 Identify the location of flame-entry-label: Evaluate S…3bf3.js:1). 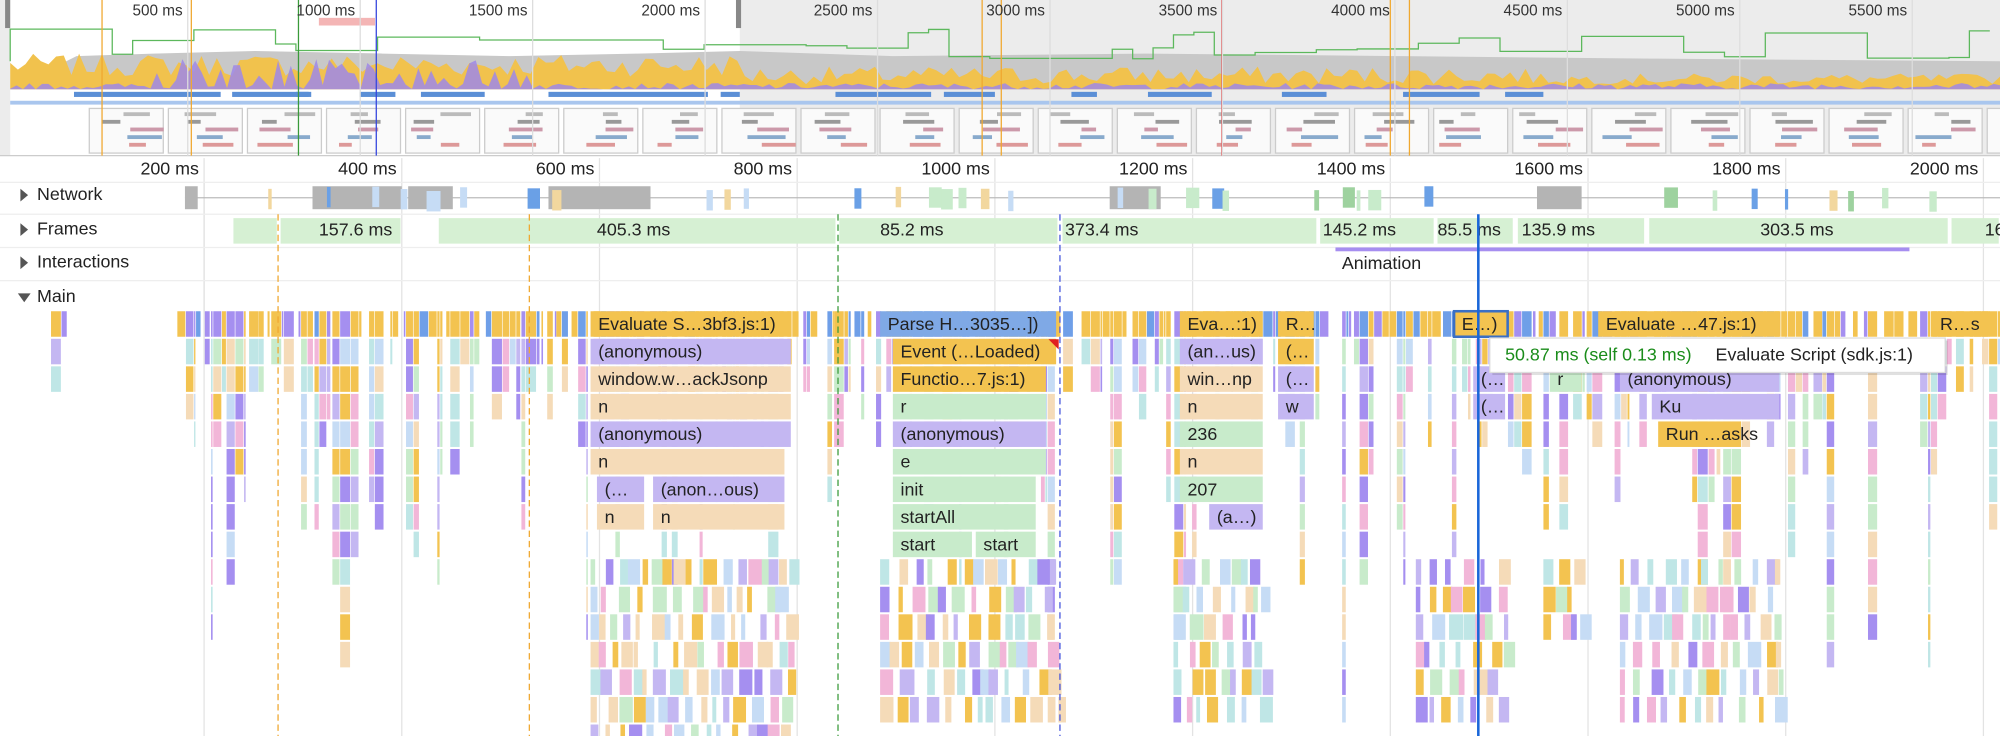
(687, 324).